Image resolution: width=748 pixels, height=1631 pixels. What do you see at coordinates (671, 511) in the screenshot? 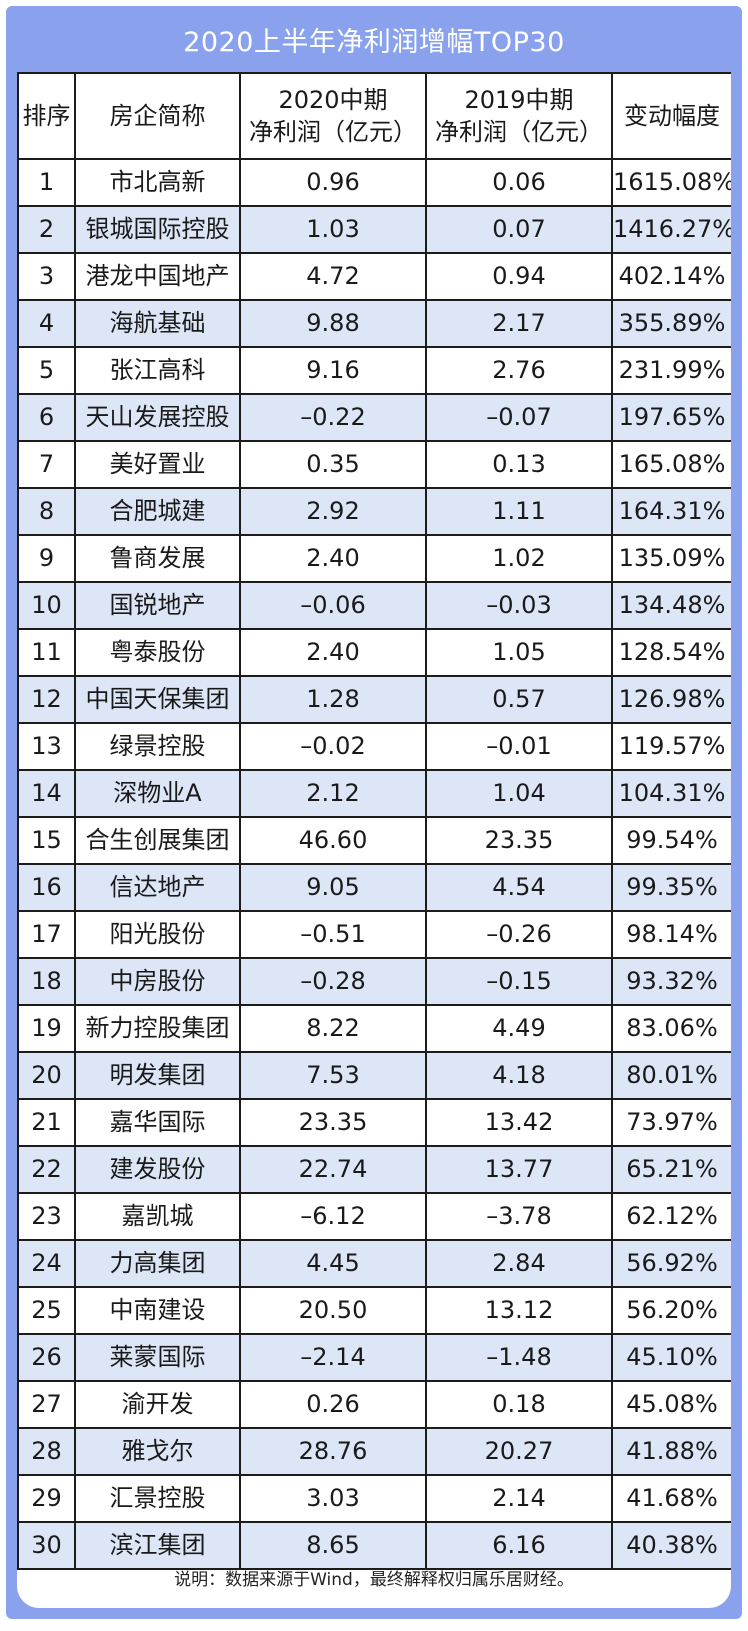
I see `cell-change: 164.31%` at bounding box center [671, 511].